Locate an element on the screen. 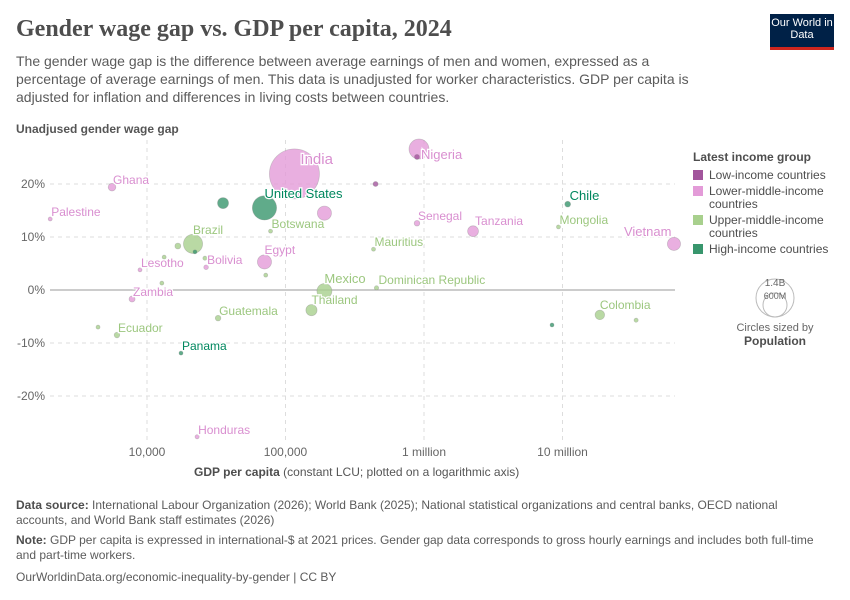 The height and width of the screenshot is (600, 850). data-point-botswana is located at coordinates (270, 231).